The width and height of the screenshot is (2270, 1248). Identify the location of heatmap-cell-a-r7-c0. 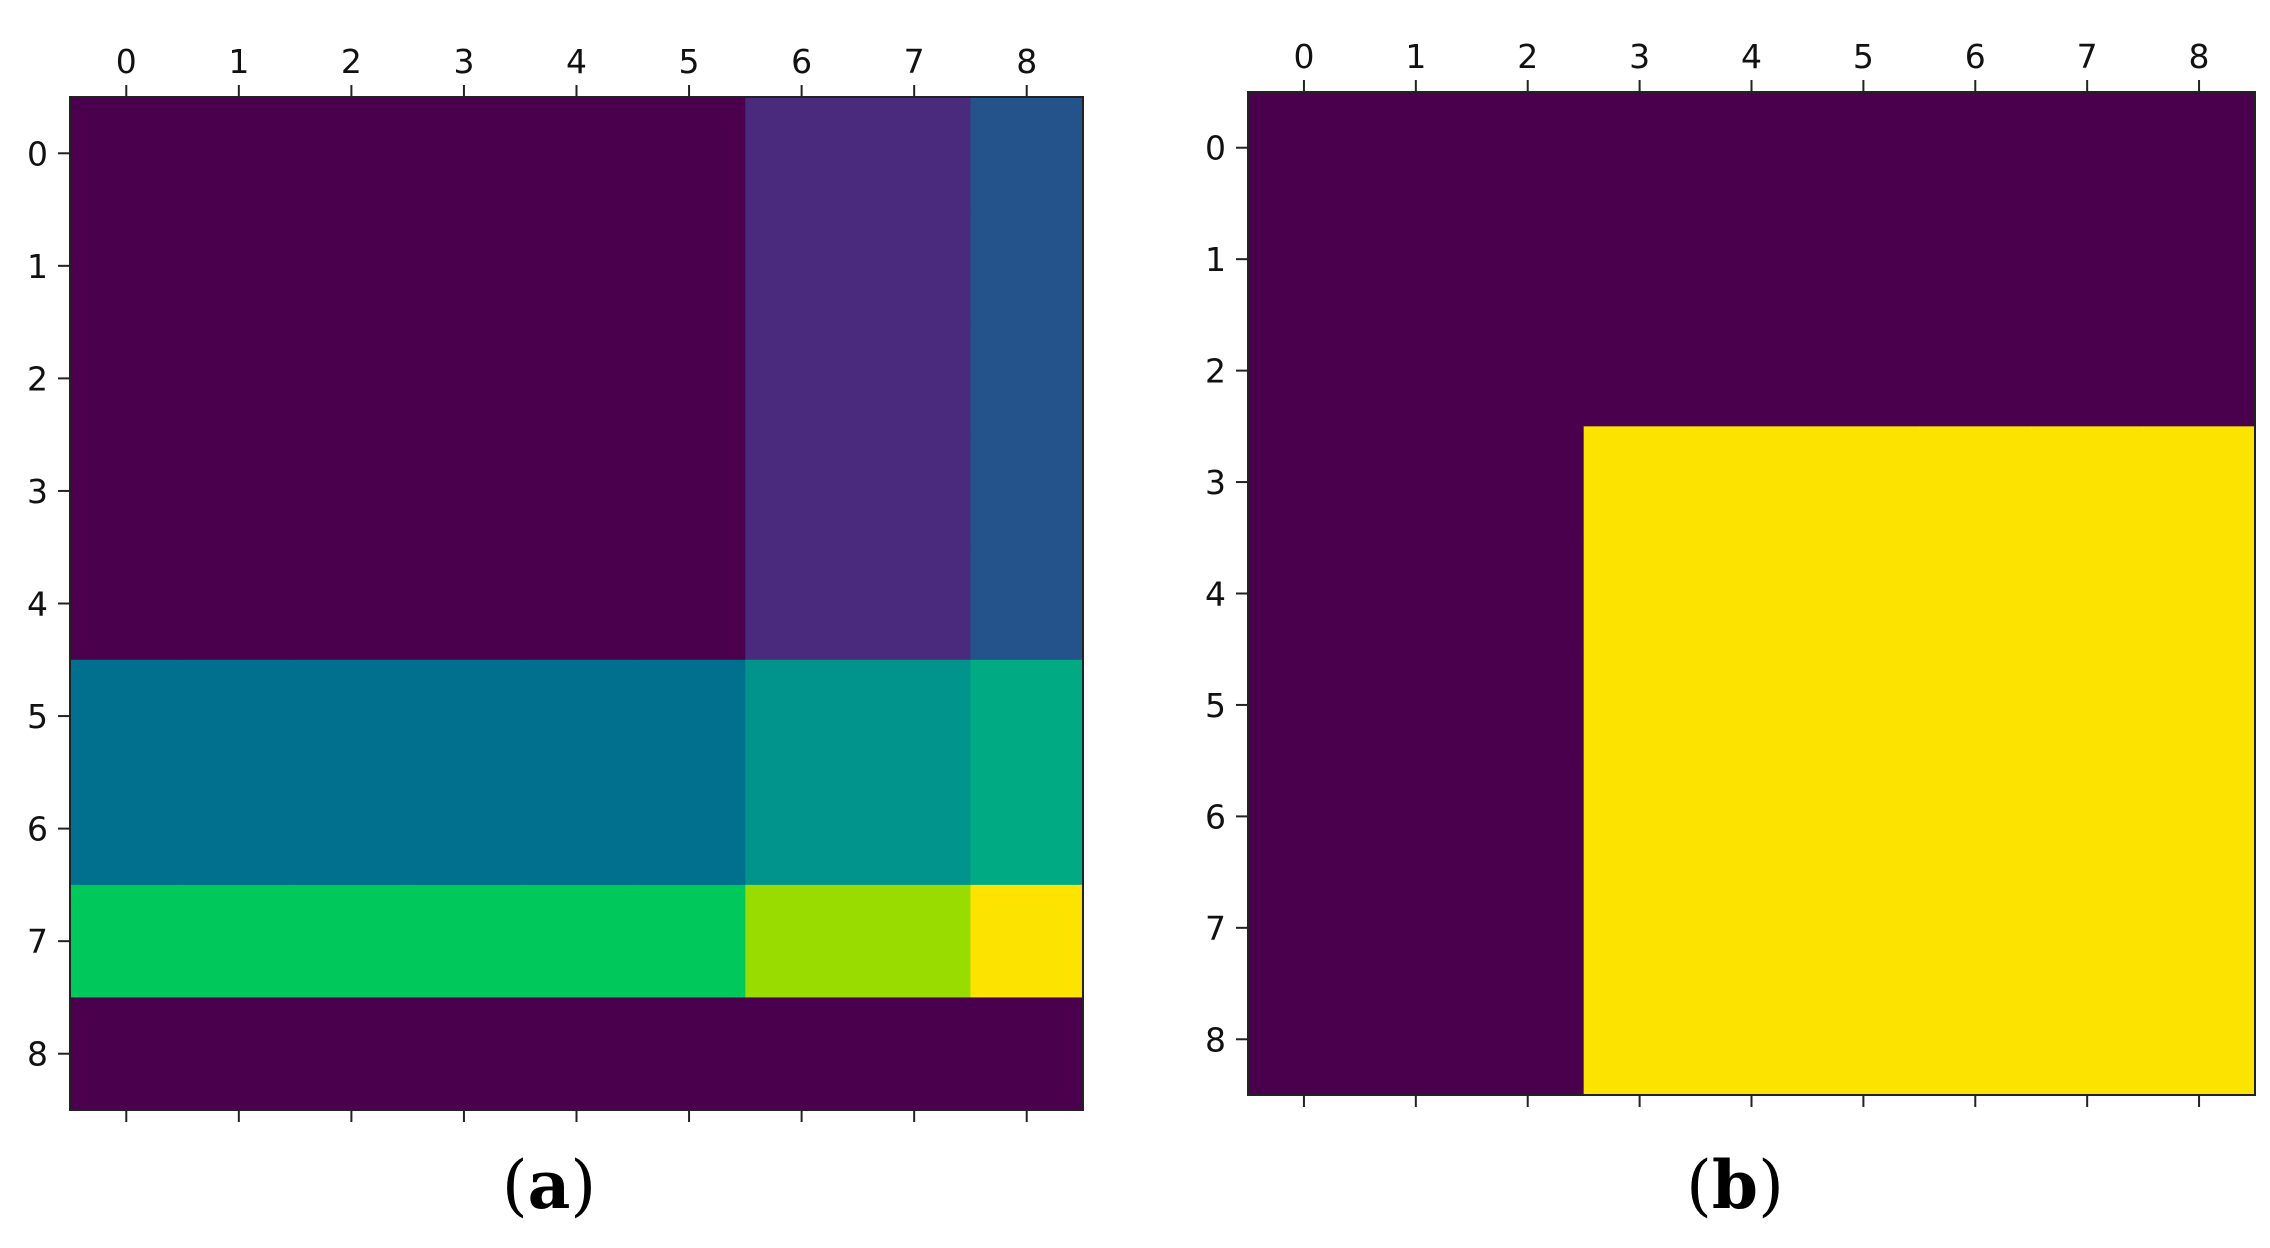
(127, 941).